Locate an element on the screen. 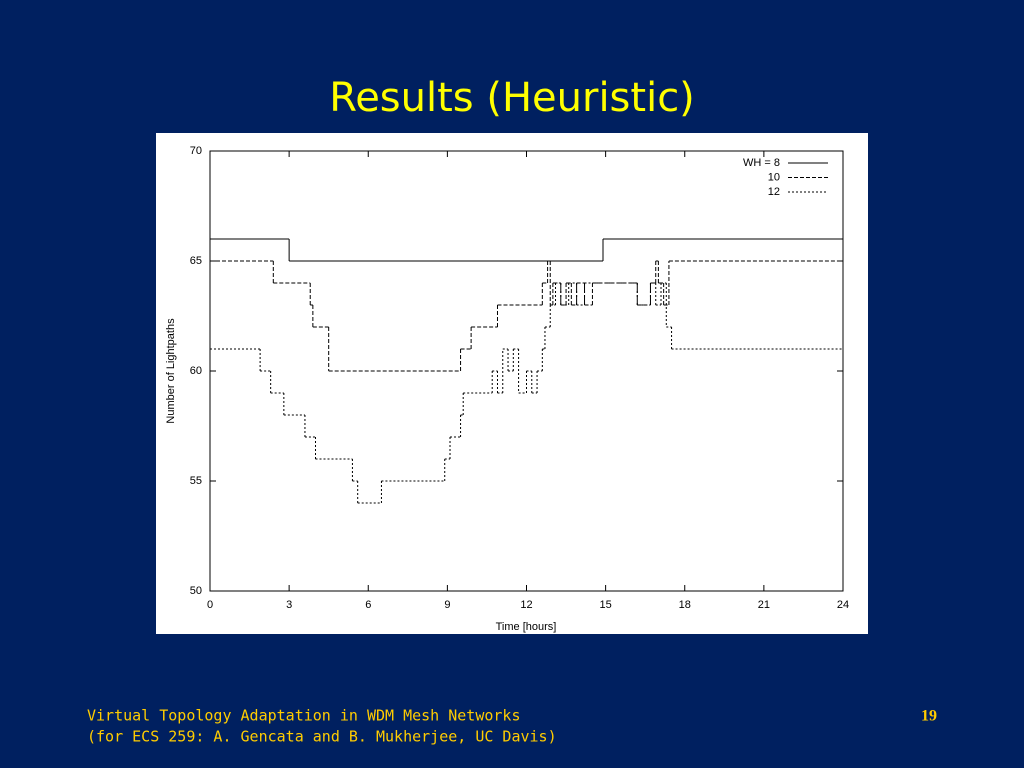 This screenshot has height=768, width=1024. x-tick-label: 12 is located at coordinates (526, 605).